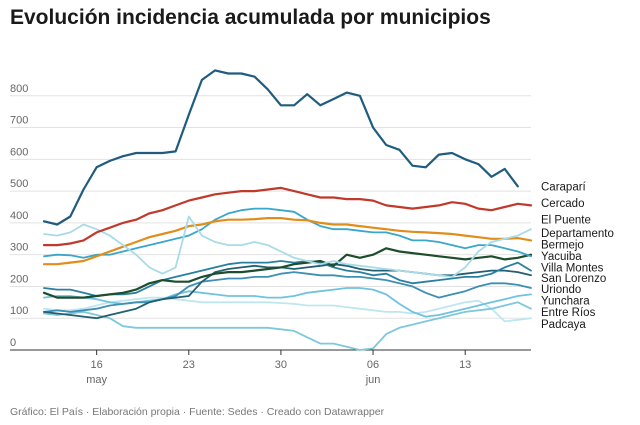 The height and width of the screenshot is (425, 640). I want to click on series-line-cercado, so click(287, 216).